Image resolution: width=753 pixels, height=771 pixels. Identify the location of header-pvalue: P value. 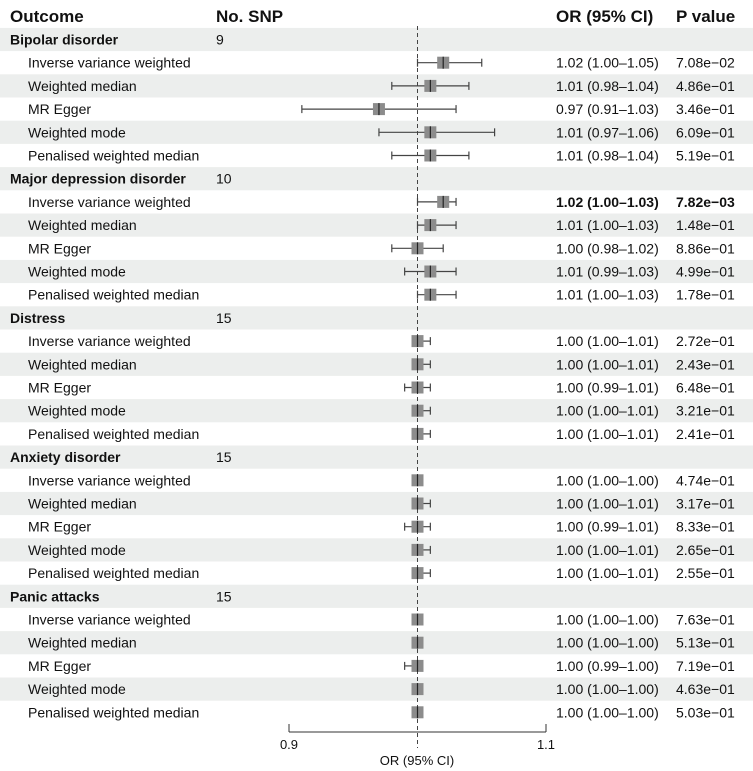
(705, 16).